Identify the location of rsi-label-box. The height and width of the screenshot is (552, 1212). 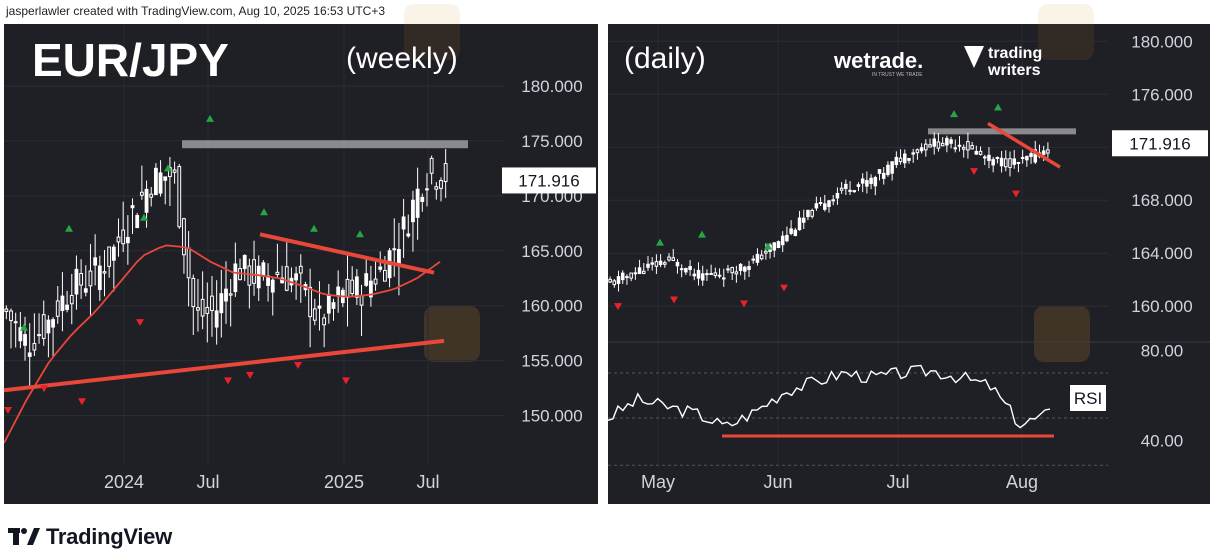
(1088, 398).